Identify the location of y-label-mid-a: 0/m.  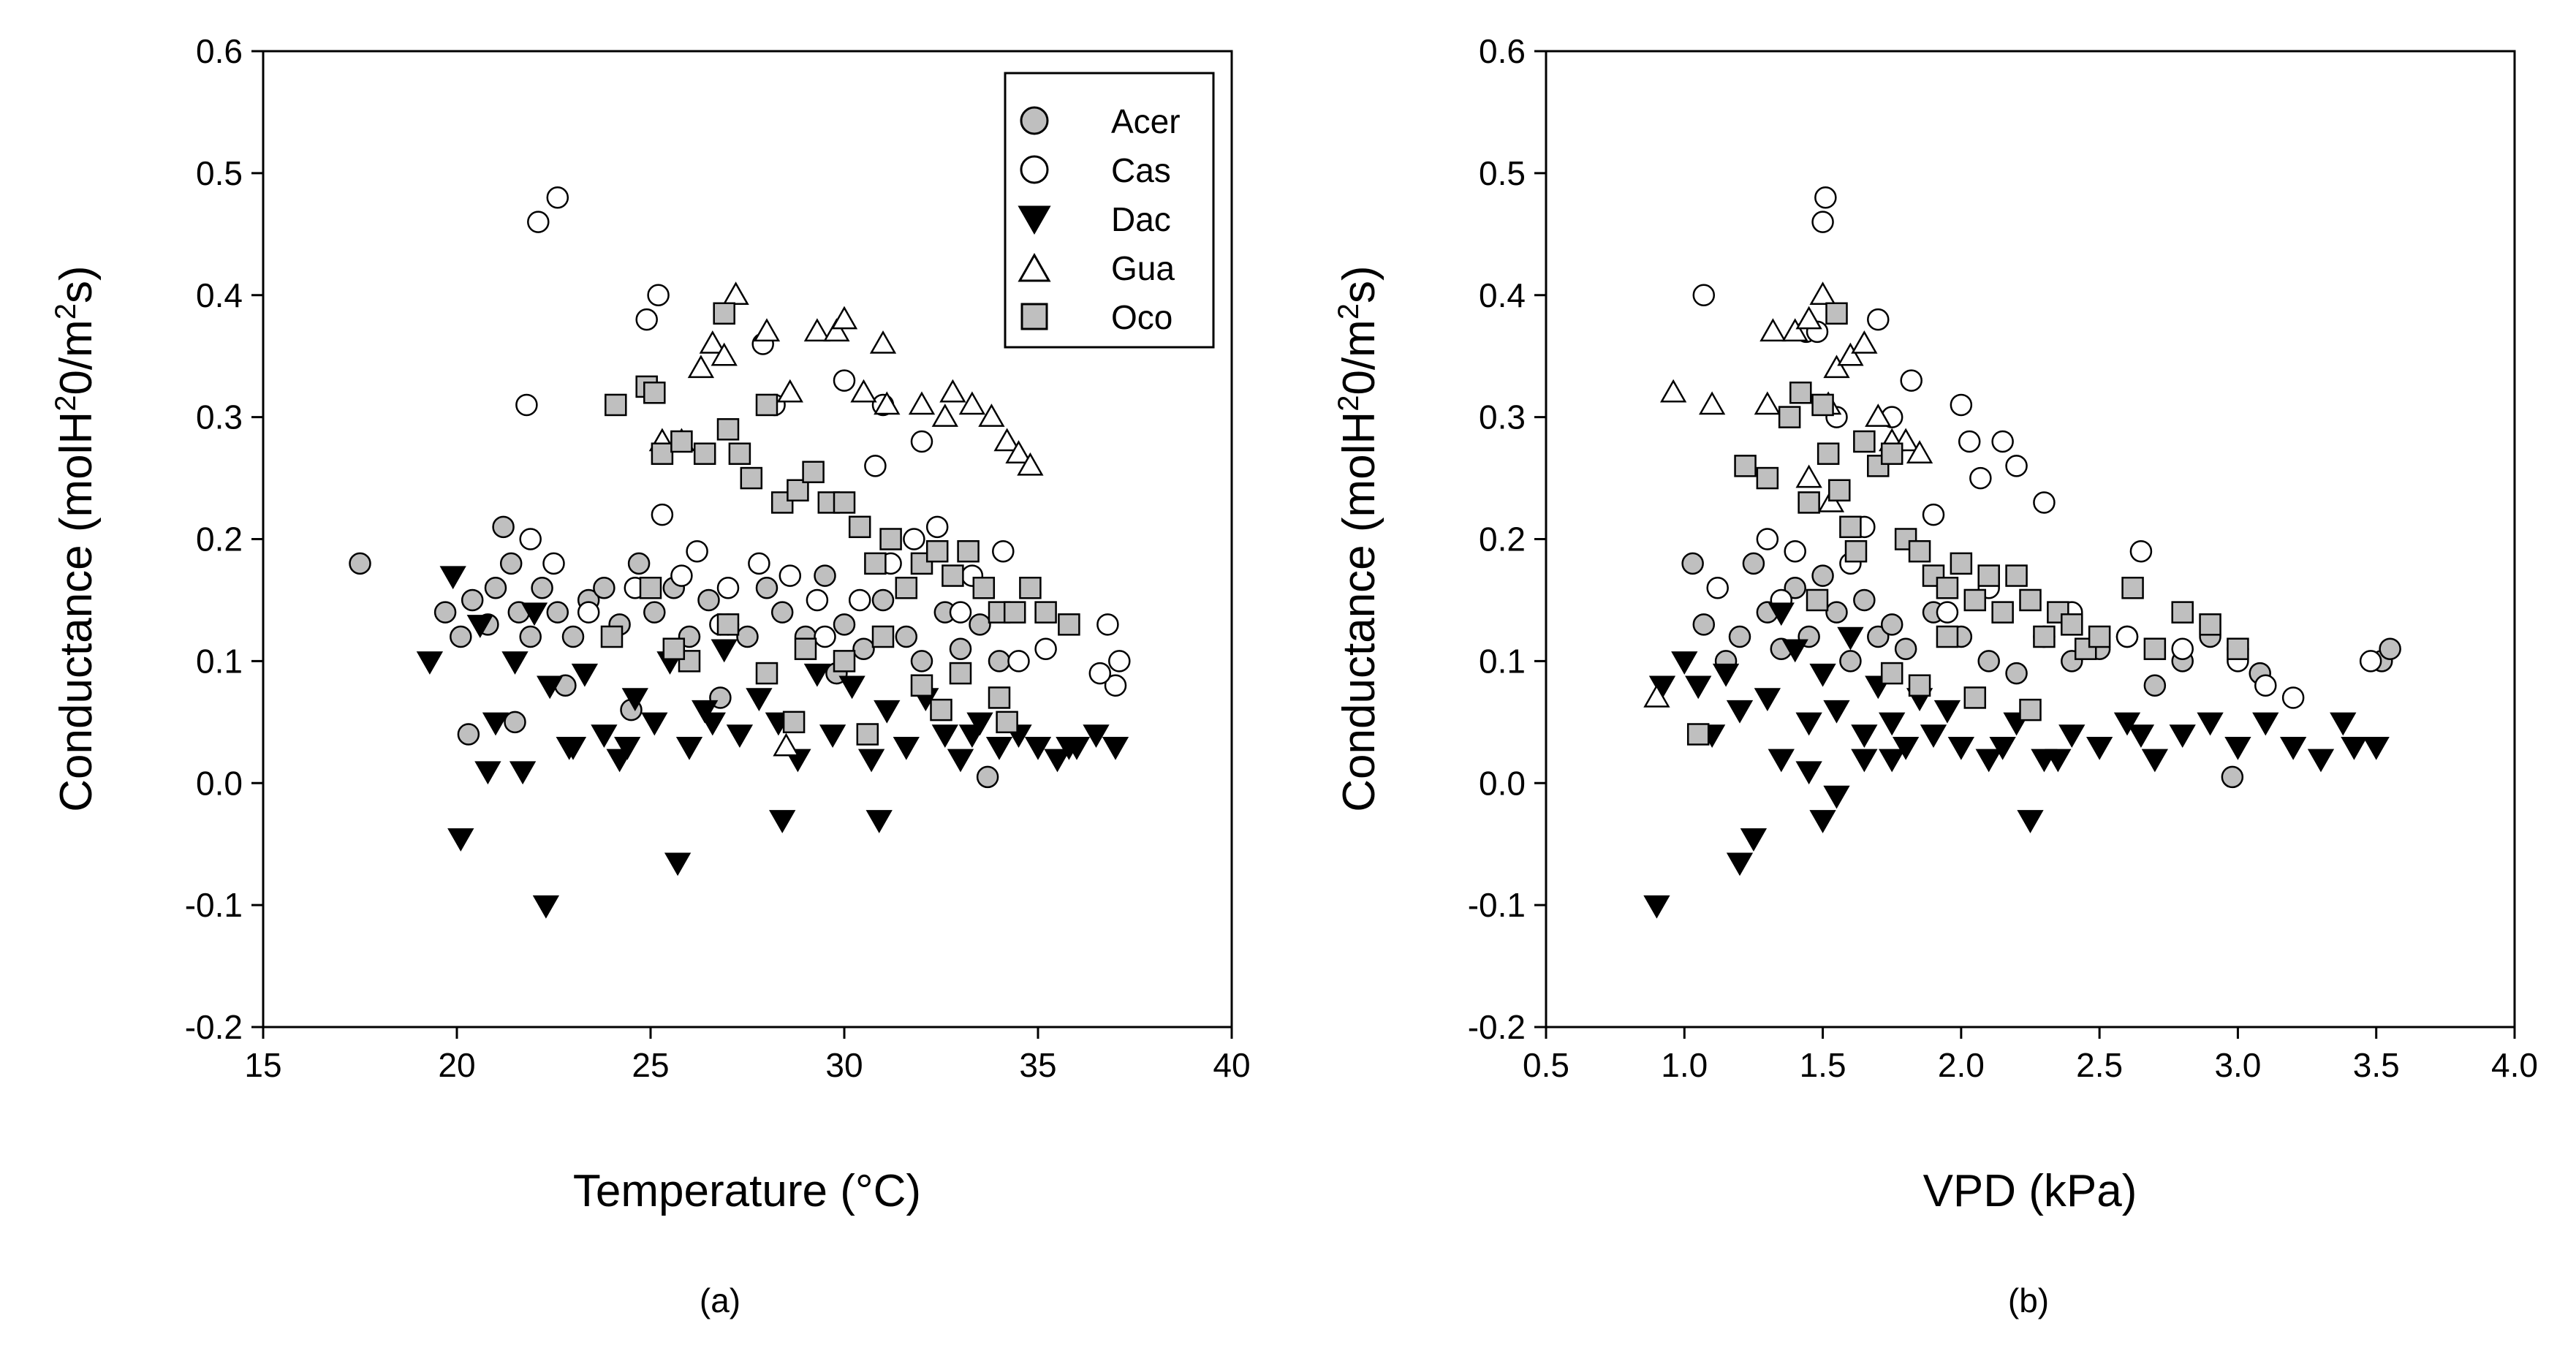
(76, 357).